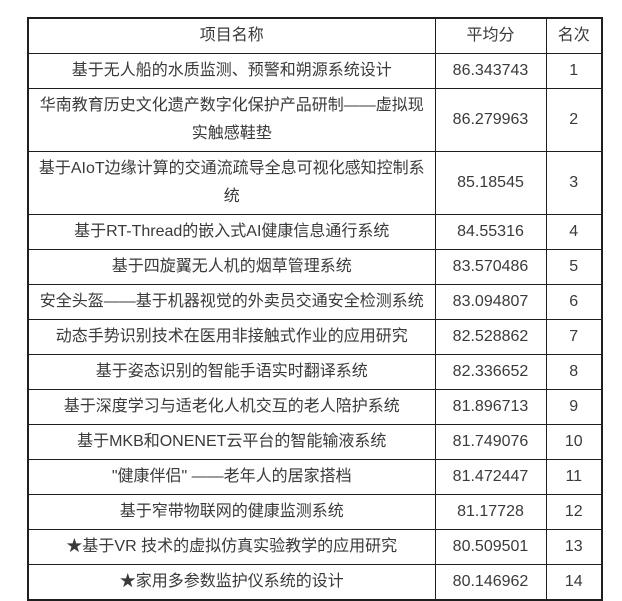  I want to click on average-score-cell: 81.749076, so click(490, 442).